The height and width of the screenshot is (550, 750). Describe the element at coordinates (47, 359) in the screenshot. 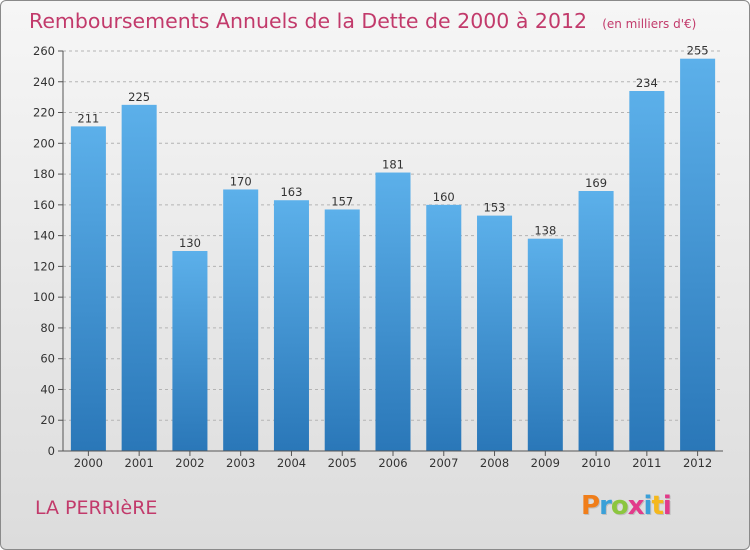

I see `y-tick-label: 60` at that location.